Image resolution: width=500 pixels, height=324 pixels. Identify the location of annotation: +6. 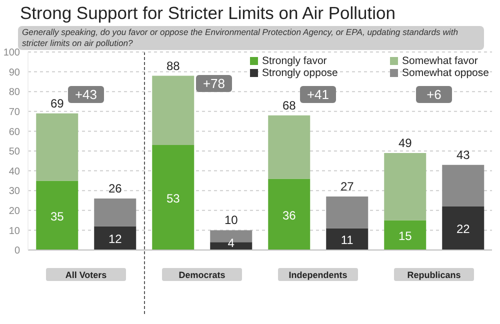
(434, 95).